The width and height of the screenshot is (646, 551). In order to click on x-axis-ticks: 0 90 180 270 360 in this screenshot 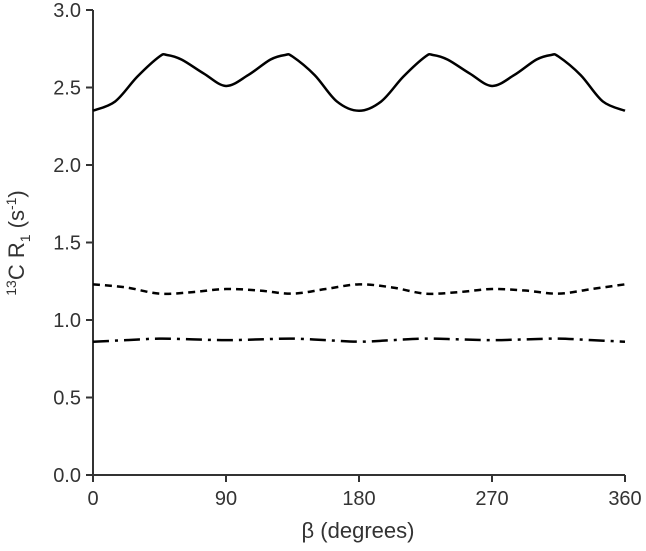, I will do `click(364, 492)`.